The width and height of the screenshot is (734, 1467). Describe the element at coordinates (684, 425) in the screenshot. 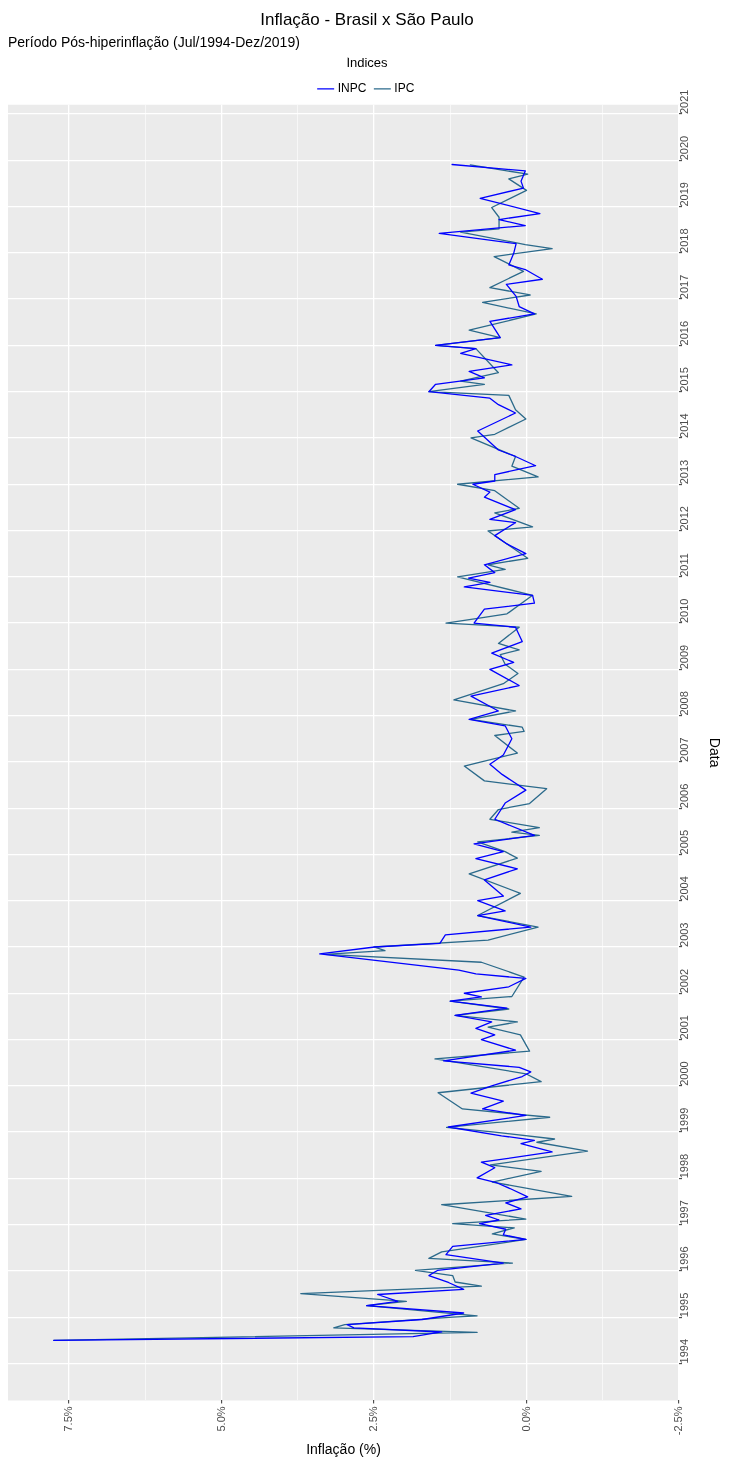

I see `y-tick-label: 2014` at that location.